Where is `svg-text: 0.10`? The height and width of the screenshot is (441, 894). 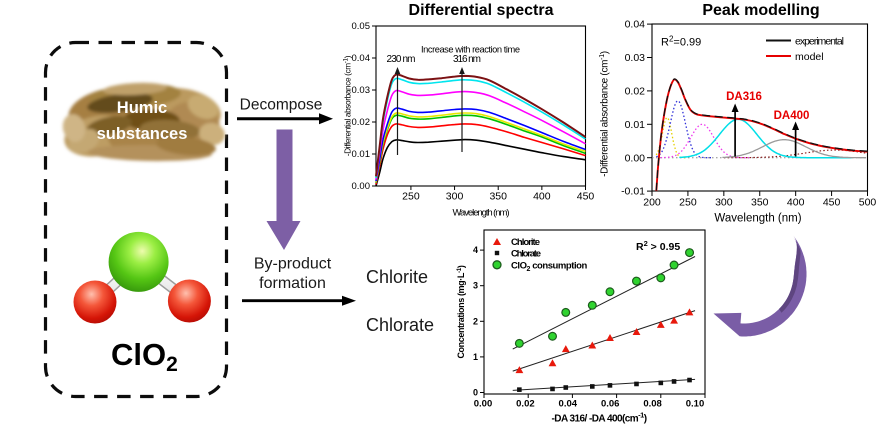 svg-text: 0.10 is located at coordinates (695, 404).